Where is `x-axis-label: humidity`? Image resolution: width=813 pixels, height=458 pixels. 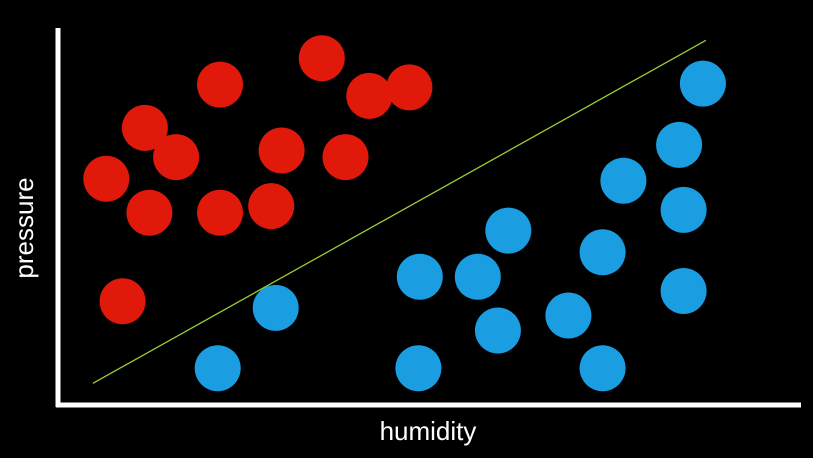
x-axis-label: humidity is located at coordinates (428, 431).